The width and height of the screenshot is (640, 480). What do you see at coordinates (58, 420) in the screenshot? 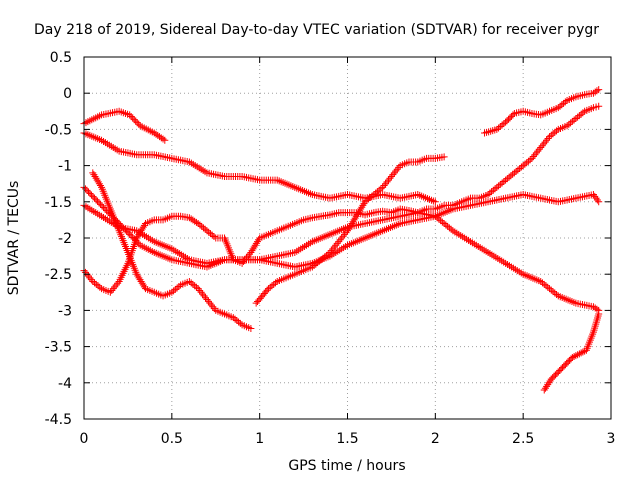
I see `y-tick-label: -4.5` at bounding box center [58, 420].